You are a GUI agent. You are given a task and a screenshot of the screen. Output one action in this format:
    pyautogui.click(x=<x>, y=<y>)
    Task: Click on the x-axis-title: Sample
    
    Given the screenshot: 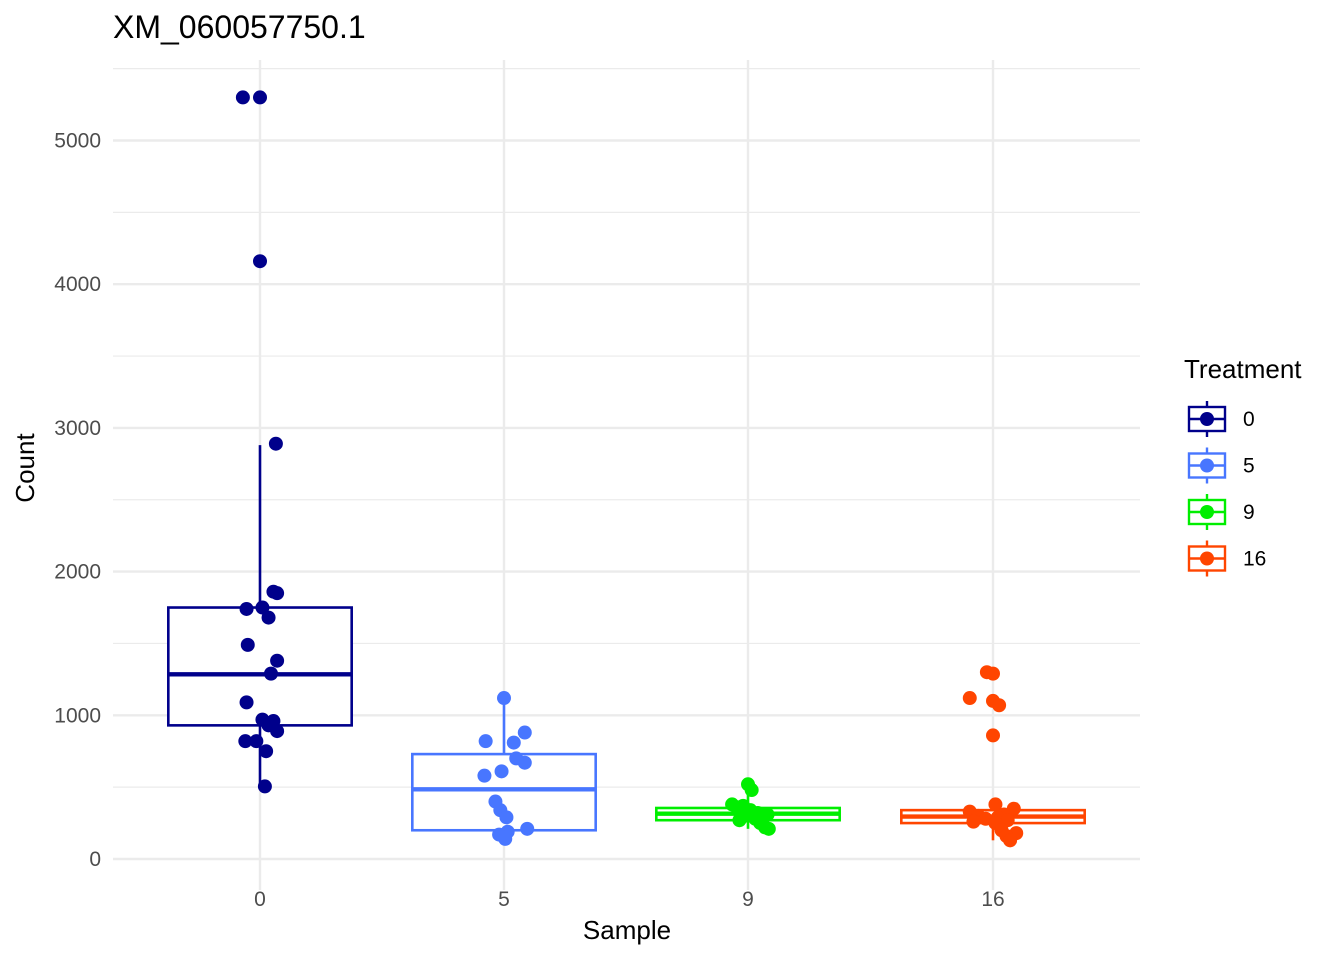 What is the action you would take?
    pyautogui.click(x=627, y=930)
    